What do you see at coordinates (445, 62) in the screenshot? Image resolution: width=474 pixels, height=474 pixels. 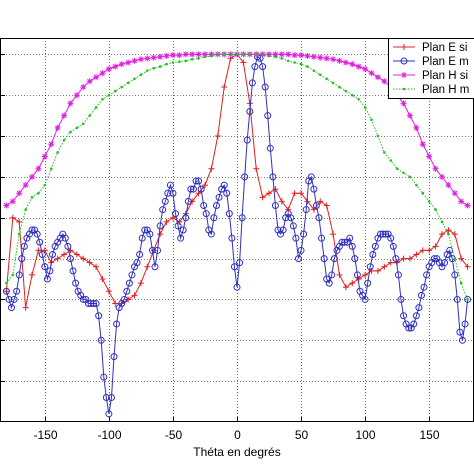 I see `legend-label: Plan E m` at bounding box center [445, 62].